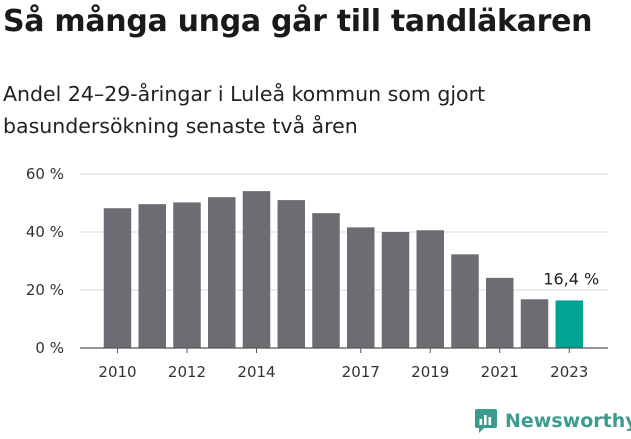  I want to click on bar-2023, so click(569, 324).